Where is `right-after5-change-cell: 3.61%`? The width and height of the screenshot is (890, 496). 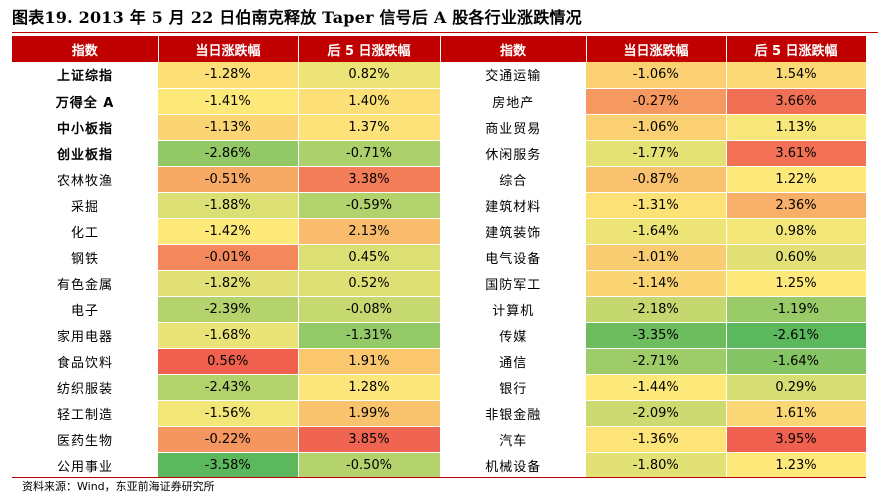 right-after5-change-cell: 3.61% is located at coordinates (796, 153).